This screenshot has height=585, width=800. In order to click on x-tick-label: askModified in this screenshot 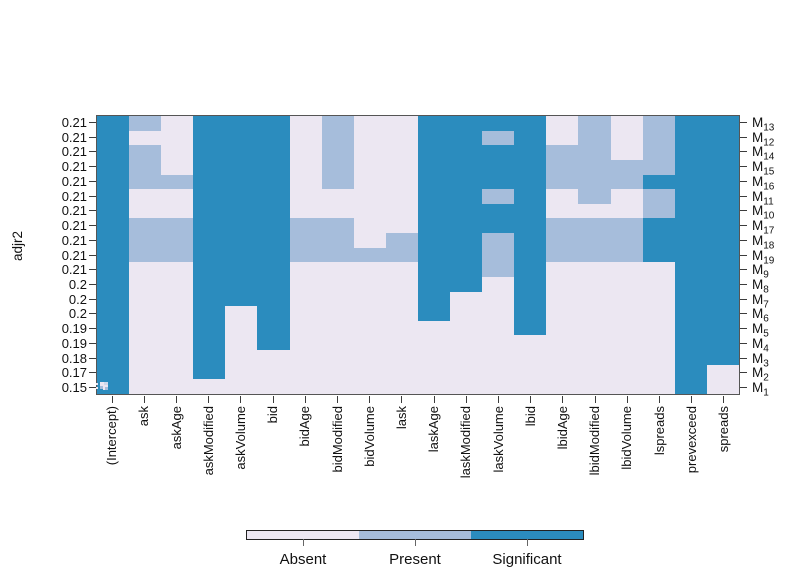, I will do `click(208, 441)`.